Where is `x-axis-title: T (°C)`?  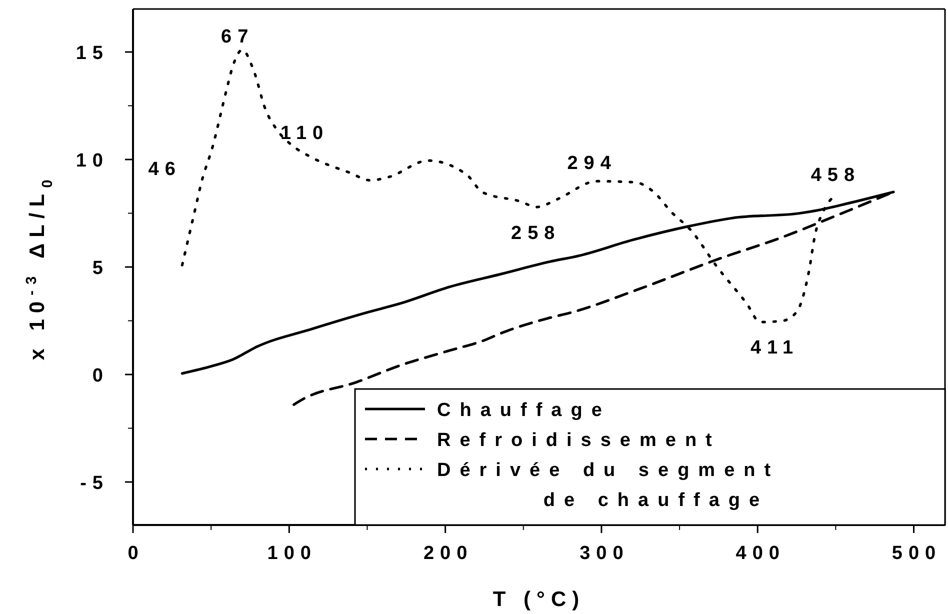 x-axis-title: T (°C) is located at coordinates (539, 599).